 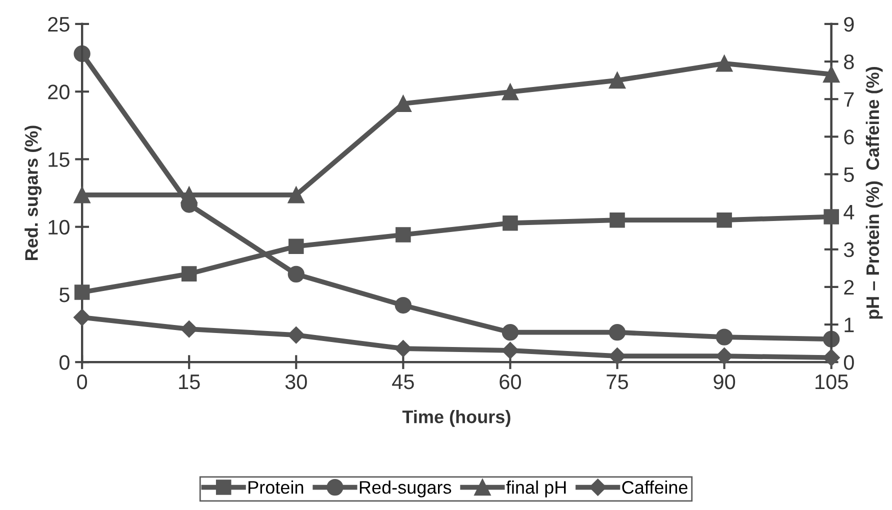 What do you see at coordinates (406, 489) in the screenshot?
I see `legend-label: Red-sugars` at bounding box center [406, 489].